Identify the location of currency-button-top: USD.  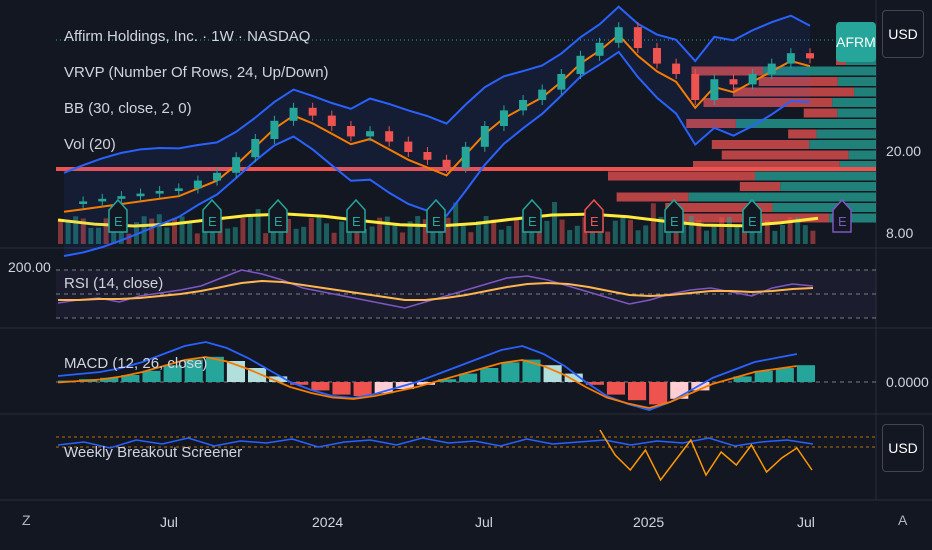
(903, 34).